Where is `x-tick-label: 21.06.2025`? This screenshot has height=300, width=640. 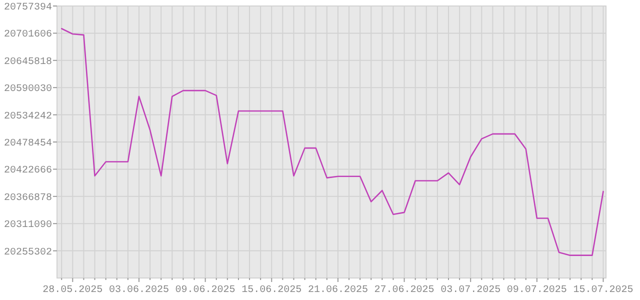
x-tick-label: 21.06.2025 is located at coordinates (338, 290).